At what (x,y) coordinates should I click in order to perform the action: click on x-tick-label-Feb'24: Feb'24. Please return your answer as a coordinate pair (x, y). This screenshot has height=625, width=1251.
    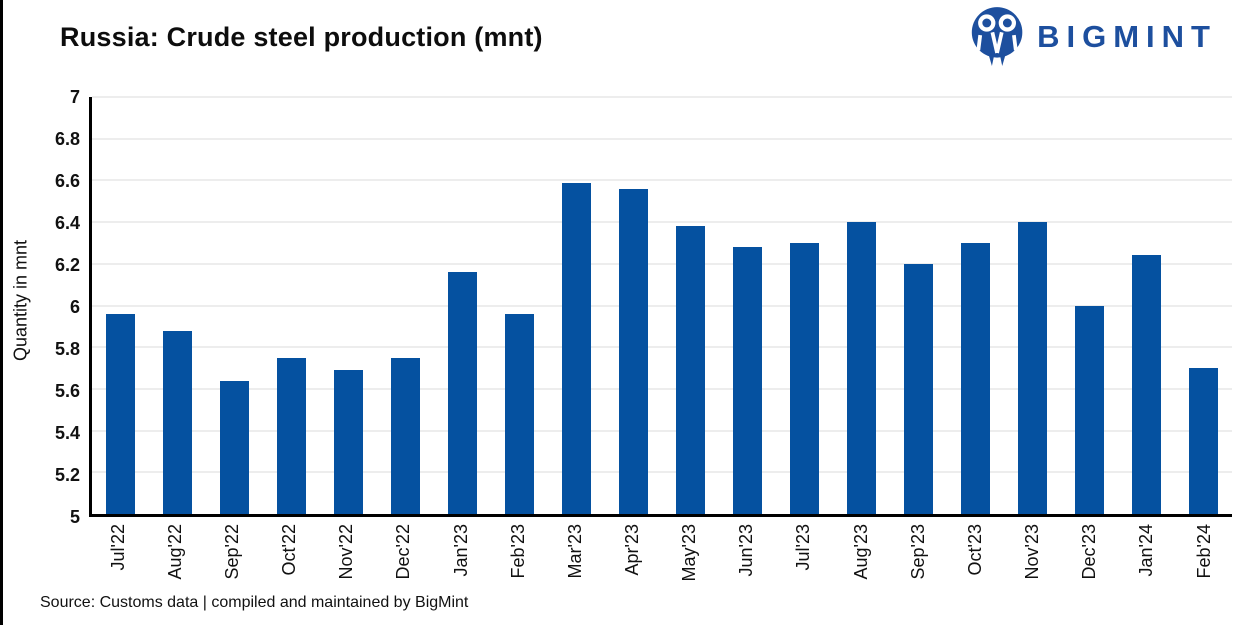
    Looking at the image, I should click on (1203, 551).